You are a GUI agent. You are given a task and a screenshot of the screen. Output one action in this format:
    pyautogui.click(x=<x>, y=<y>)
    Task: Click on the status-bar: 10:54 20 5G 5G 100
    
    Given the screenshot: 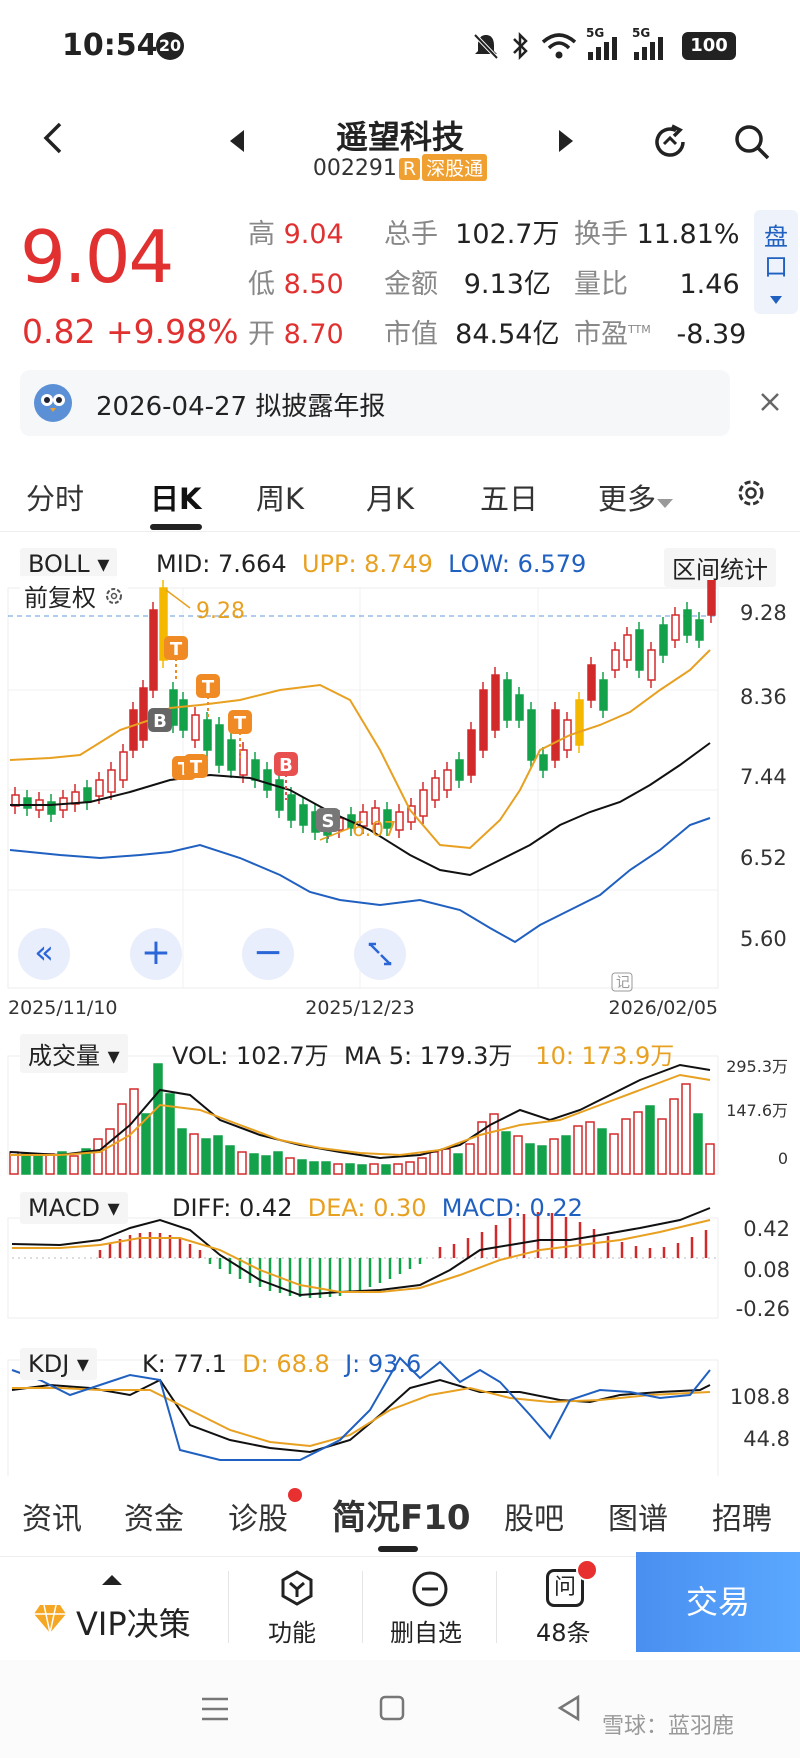 What is the action you would take?
    pyautogui.click(x=400, y=45)
    